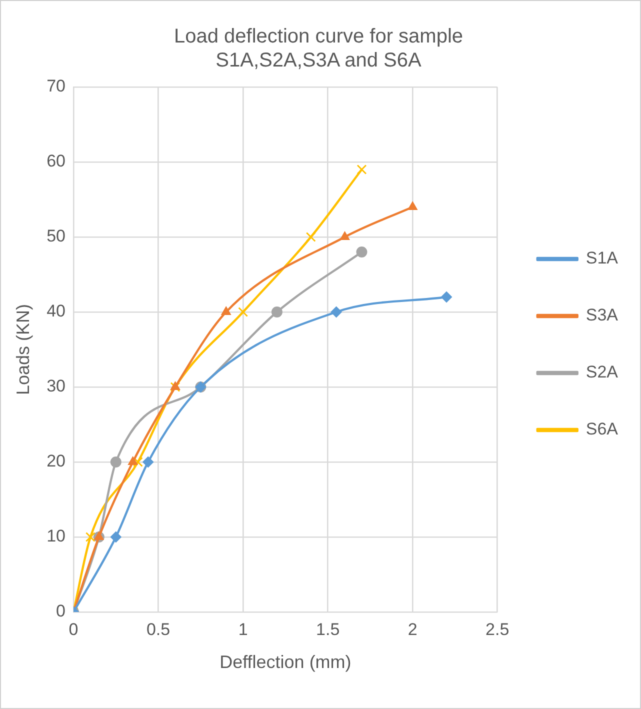 The image size is (641, 709). What do you see at coordinates (319, 49) in the screenshot?
I see `chart-title: Load deflection curve for sample S1A,S2A,S3A and S6A` at bounding box center [319, 49].